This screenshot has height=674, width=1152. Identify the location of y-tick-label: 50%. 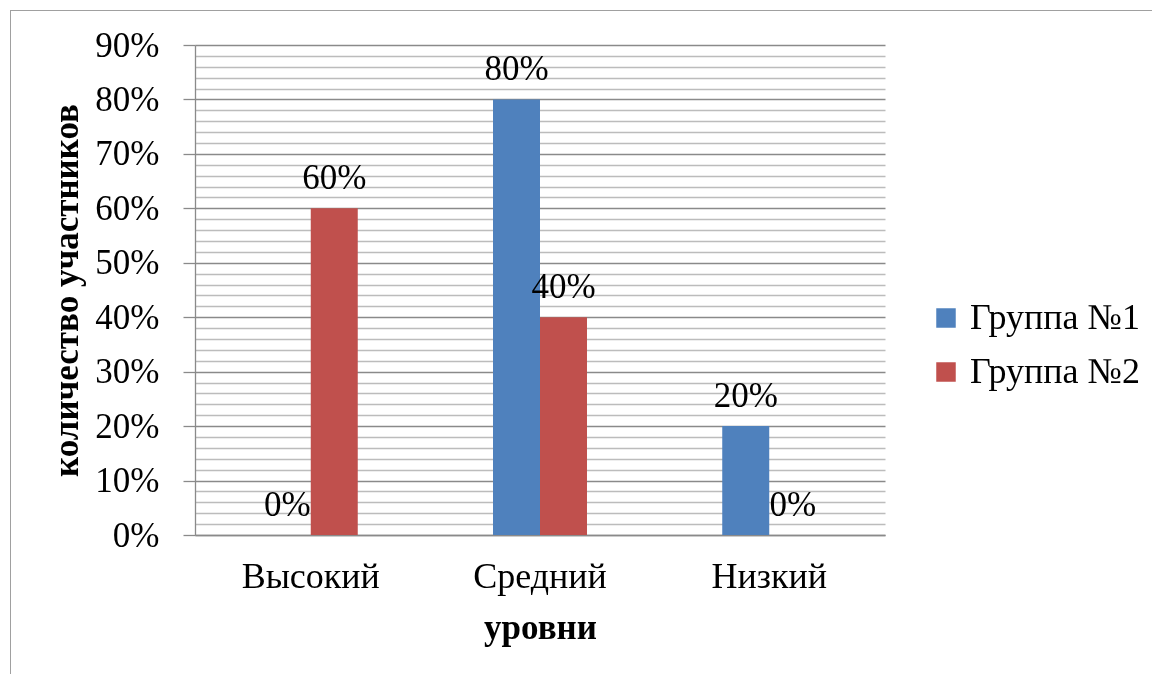
(127, 263).